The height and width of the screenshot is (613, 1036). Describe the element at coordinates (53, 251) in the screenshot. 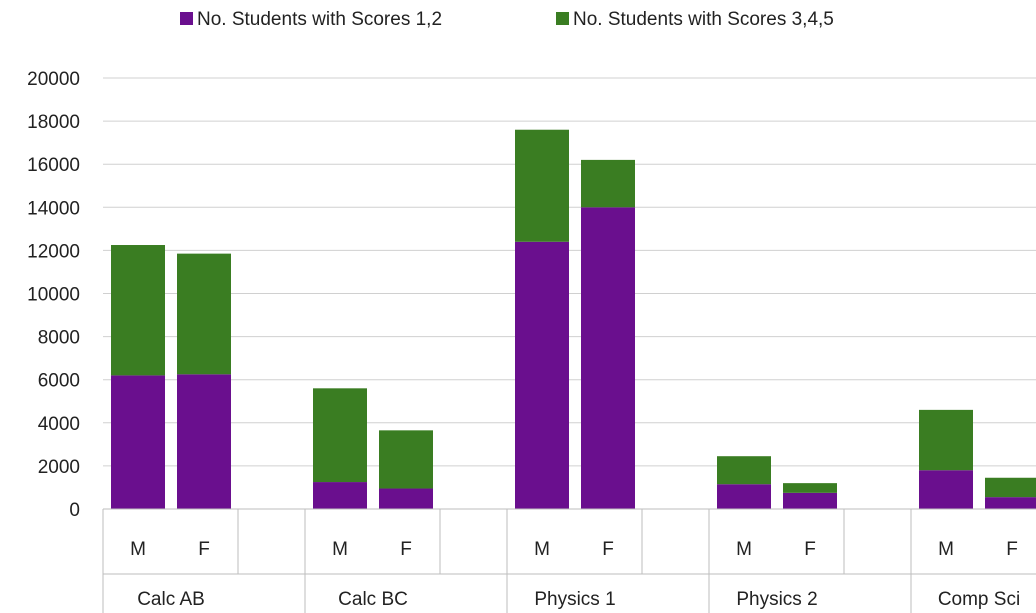

I see `y-tick-label: 12000` at that location.